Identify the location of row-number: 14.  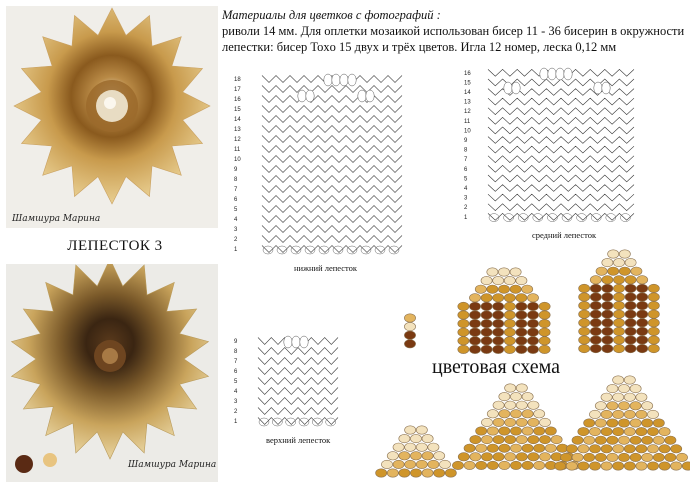
(237, 120).